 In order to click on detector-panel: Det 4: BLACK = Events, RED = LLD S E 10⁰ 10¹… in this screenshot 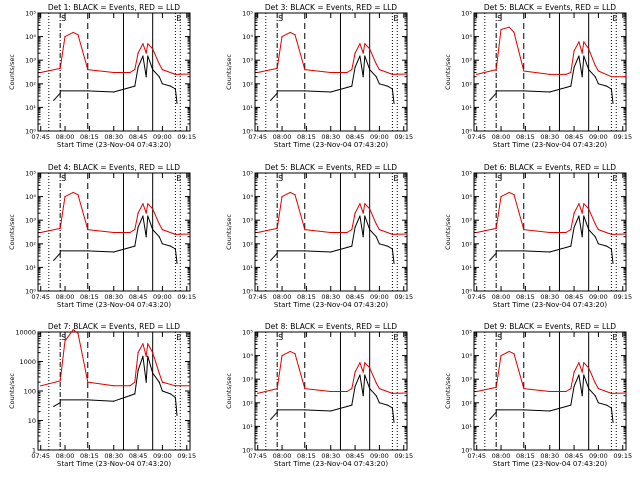, I will do `click(102, 236)`.